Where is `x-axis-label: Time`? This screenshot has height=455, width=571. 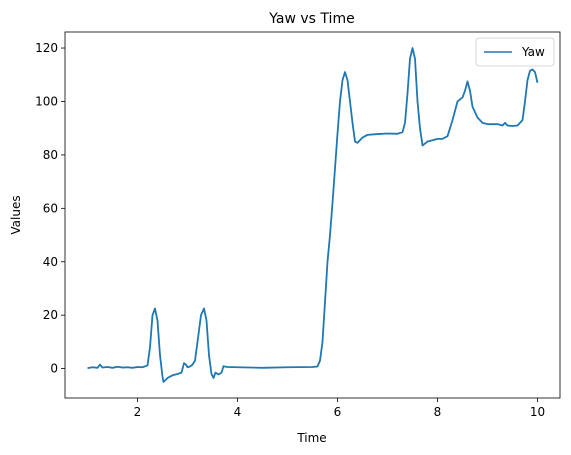
x-axis-label: Time is located at coordinates (311, 438).